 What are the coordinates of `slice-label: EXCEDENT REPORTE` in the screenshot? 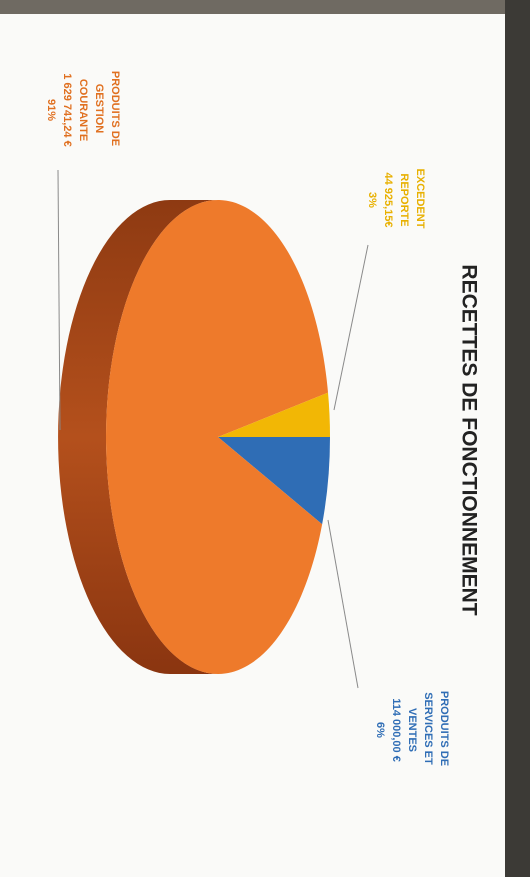 It's located at (412, 200).